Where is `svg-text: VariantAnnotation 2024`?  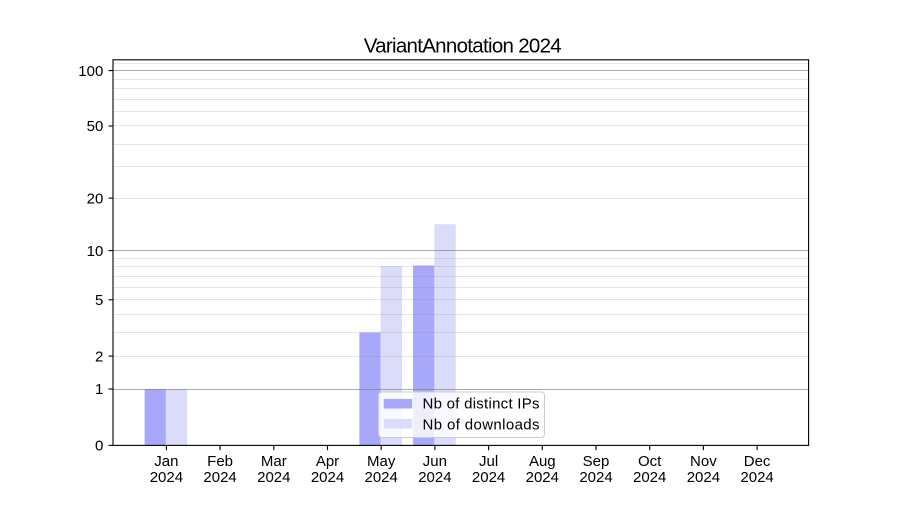
svg-text: VariantAnnotation 2024 is located at coordinates (463, 46).